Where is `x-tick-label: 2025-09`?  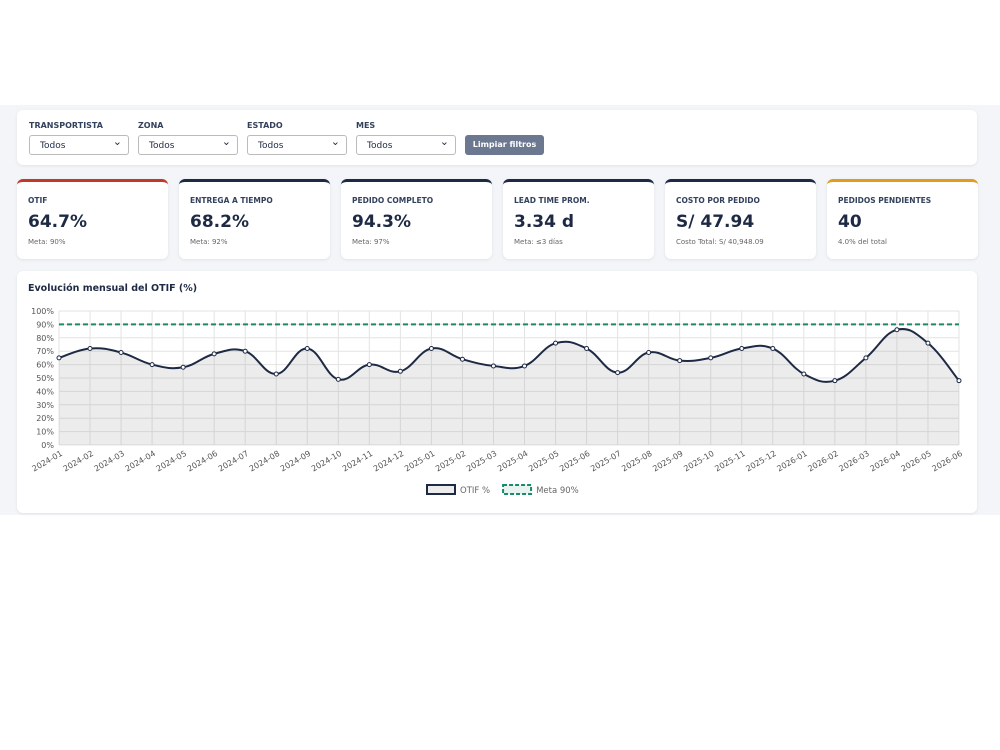
x-tick-label: 2025-09 is located at coordinates (667, 461).